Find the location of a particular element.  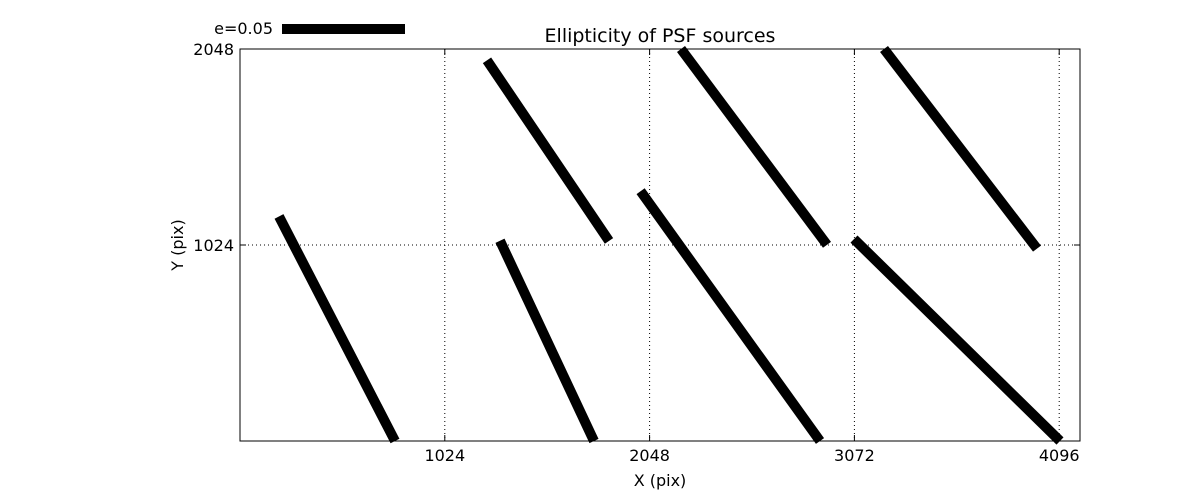

x-tick-label: 4096 is located at coordinates (1059, 455).